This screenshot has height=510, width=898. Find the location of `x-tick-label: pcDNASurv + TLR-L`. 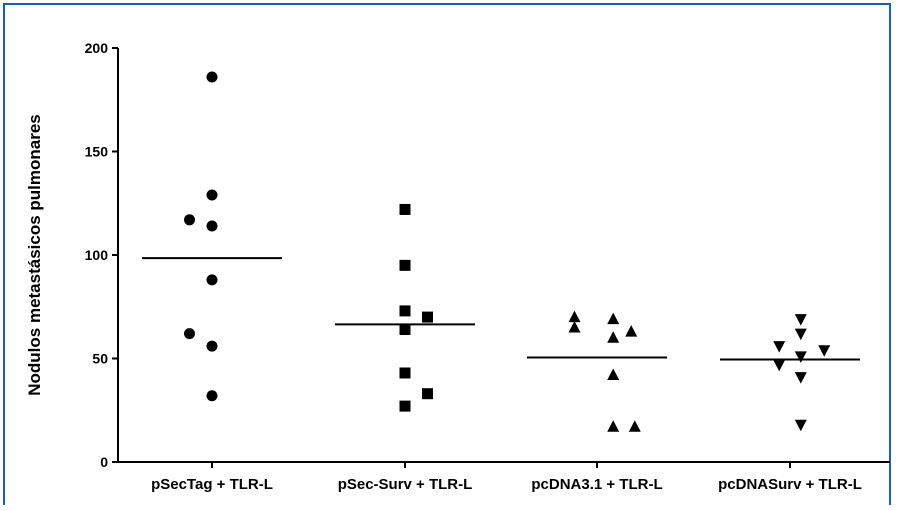

x-tick-label: pcDNASurv + TLR-L is located at coordinates (790, 484).